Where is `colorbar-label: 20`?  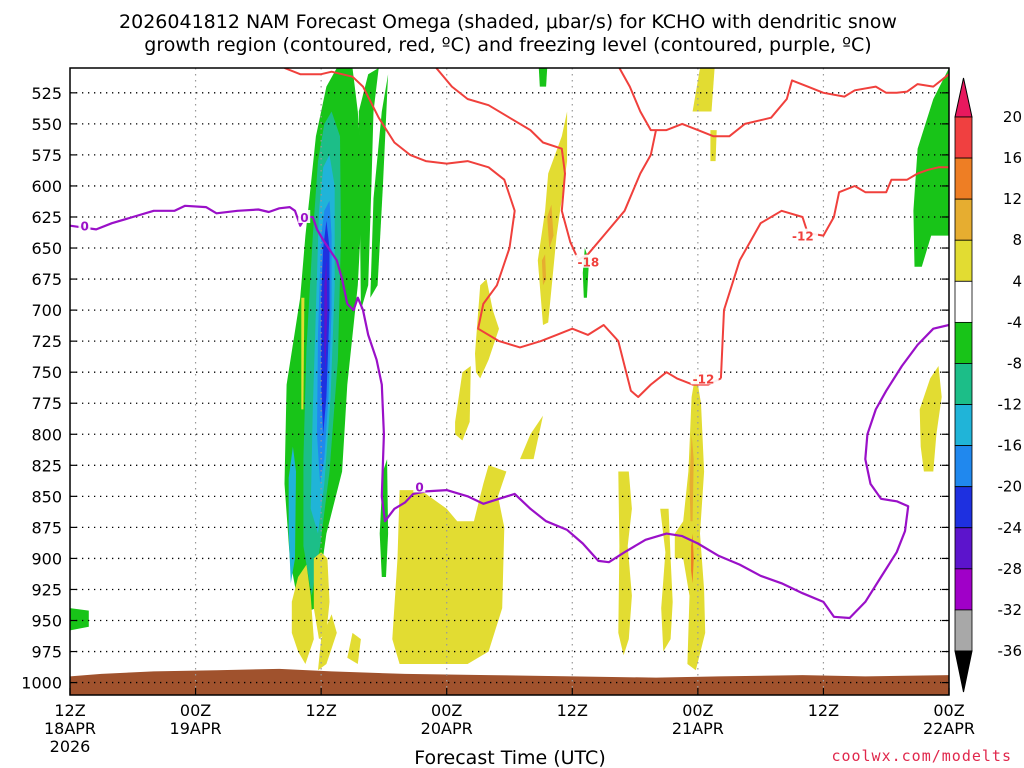 colorbar-label: 20 is located at coordinates (1012, 117).